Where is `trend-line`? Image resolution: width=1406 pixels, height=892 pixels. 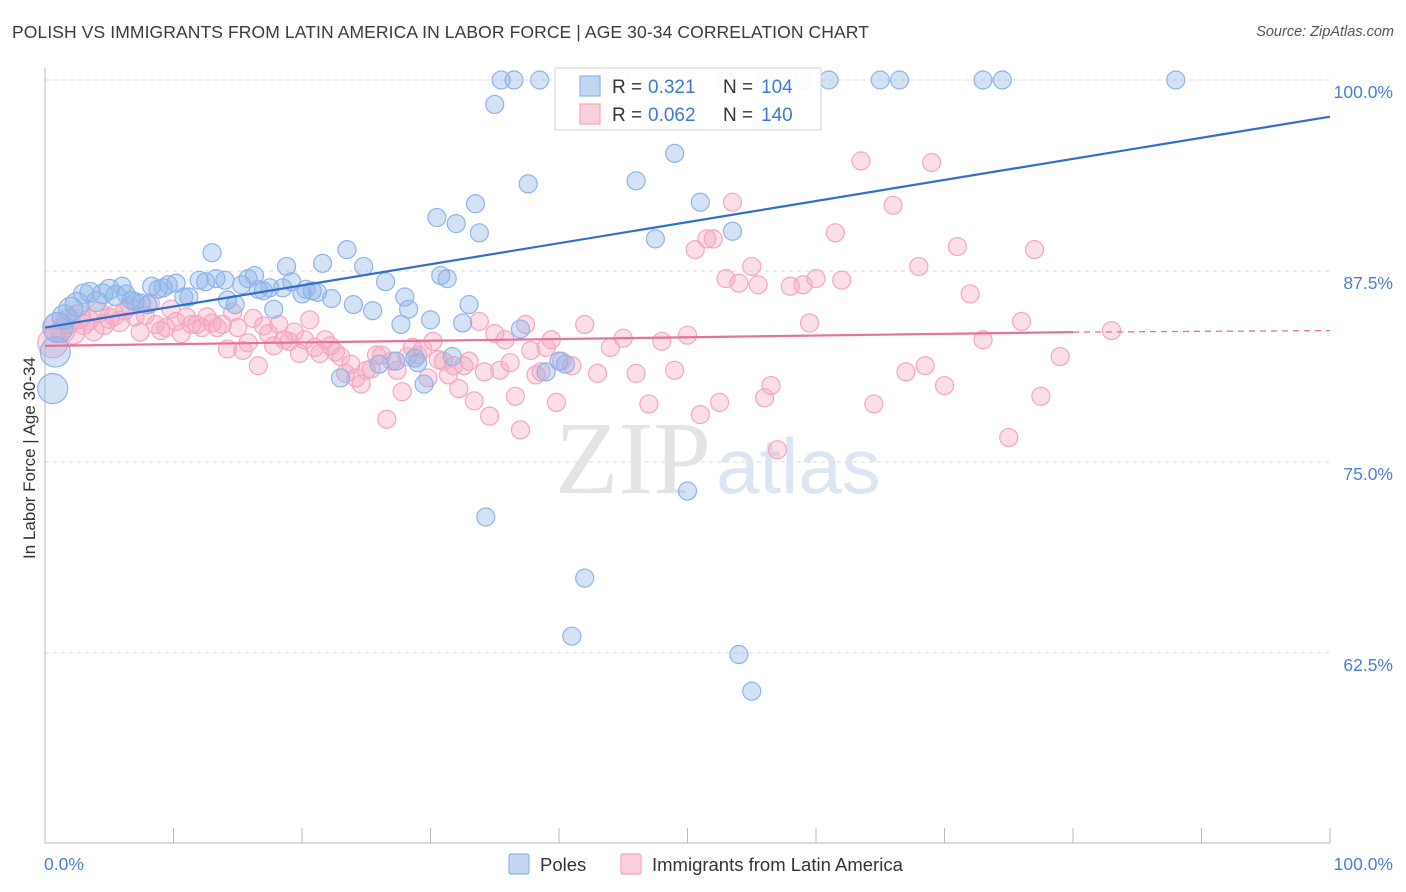 trend-line is located at coordinates (559, 339).